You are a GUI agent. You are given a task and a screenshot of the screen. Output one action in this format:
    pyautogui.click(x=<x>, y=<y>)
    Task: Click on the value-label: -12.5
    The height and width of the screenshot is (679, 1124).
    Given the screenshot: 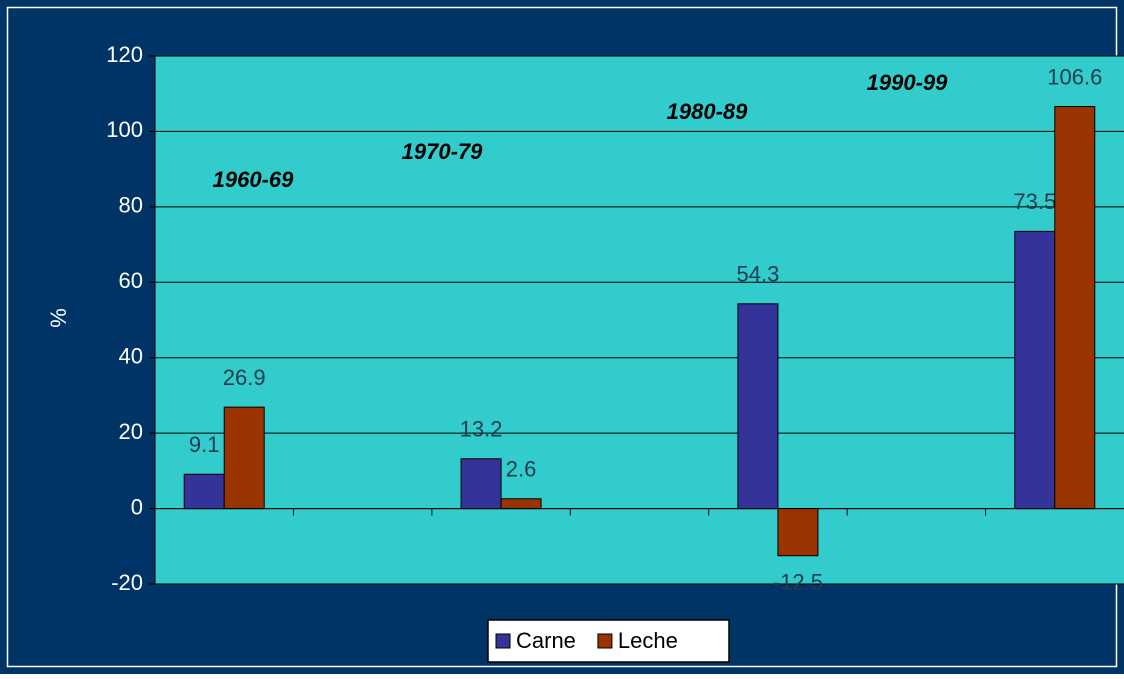 What is the action you would take?
    pyautogui.click(x=798, y=582)
    